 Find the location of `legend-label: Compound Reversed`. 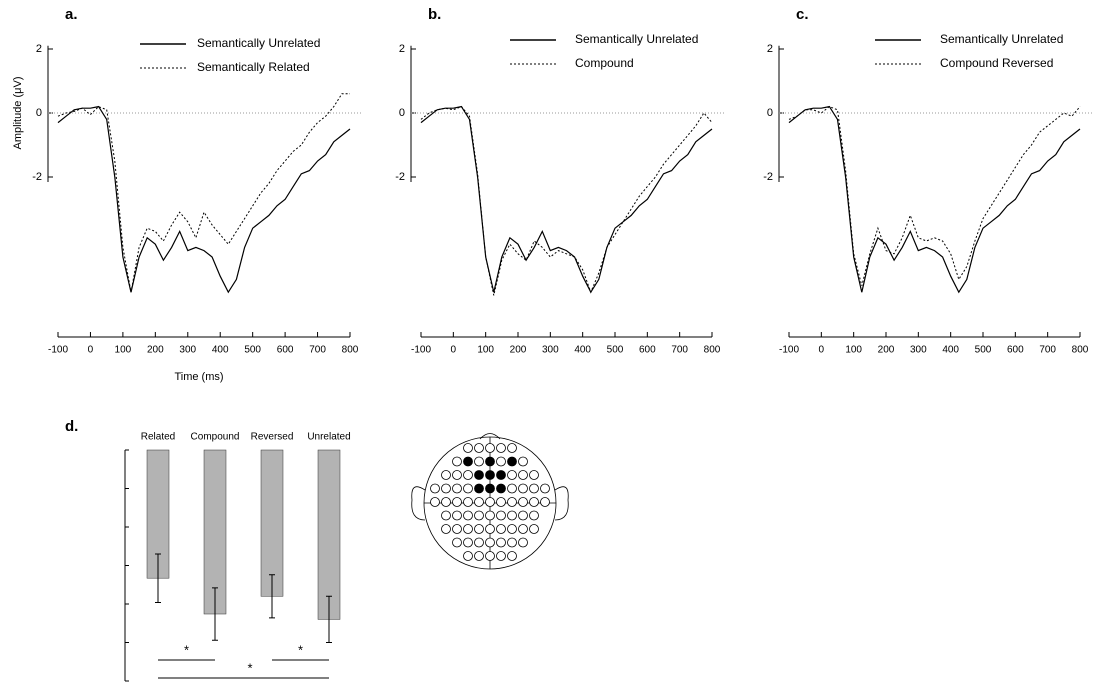

legend-label: Compound Reversed is located at coordinates (996, 63).